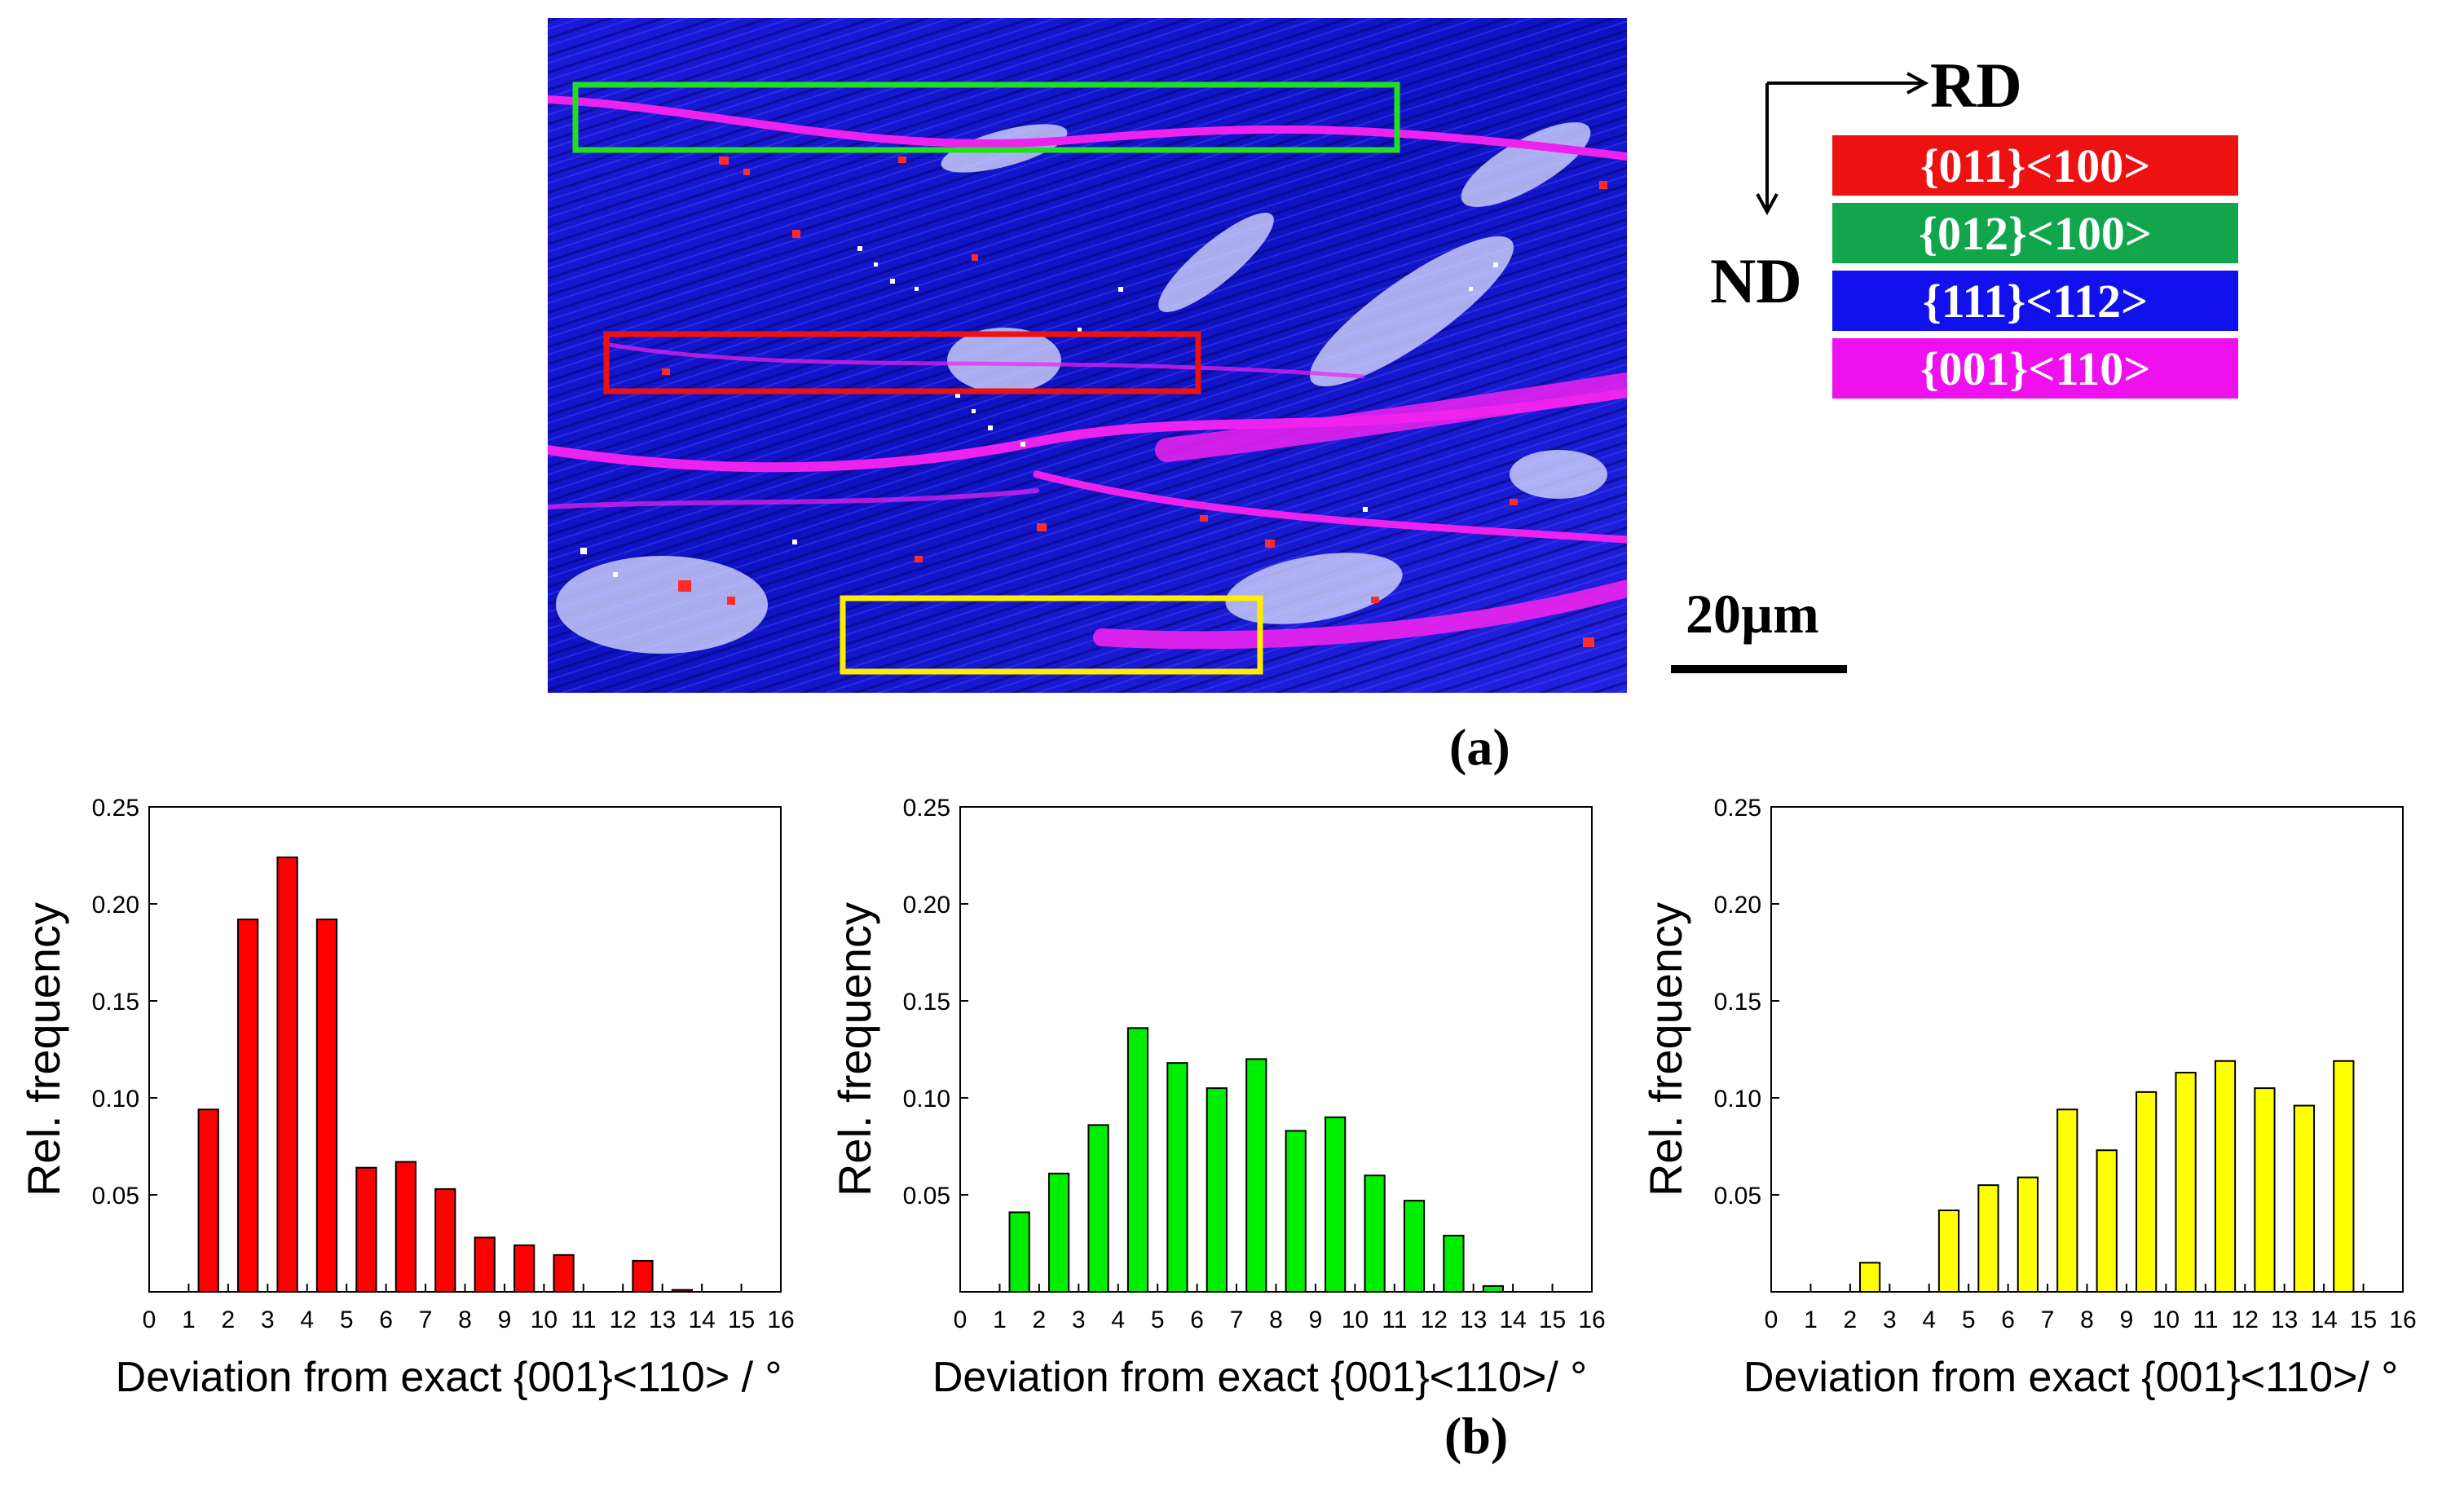  Describe the element at coordinates (2035, 369) in the screenshot. I see `legend-item-001-110: {001}<110>` at that location.